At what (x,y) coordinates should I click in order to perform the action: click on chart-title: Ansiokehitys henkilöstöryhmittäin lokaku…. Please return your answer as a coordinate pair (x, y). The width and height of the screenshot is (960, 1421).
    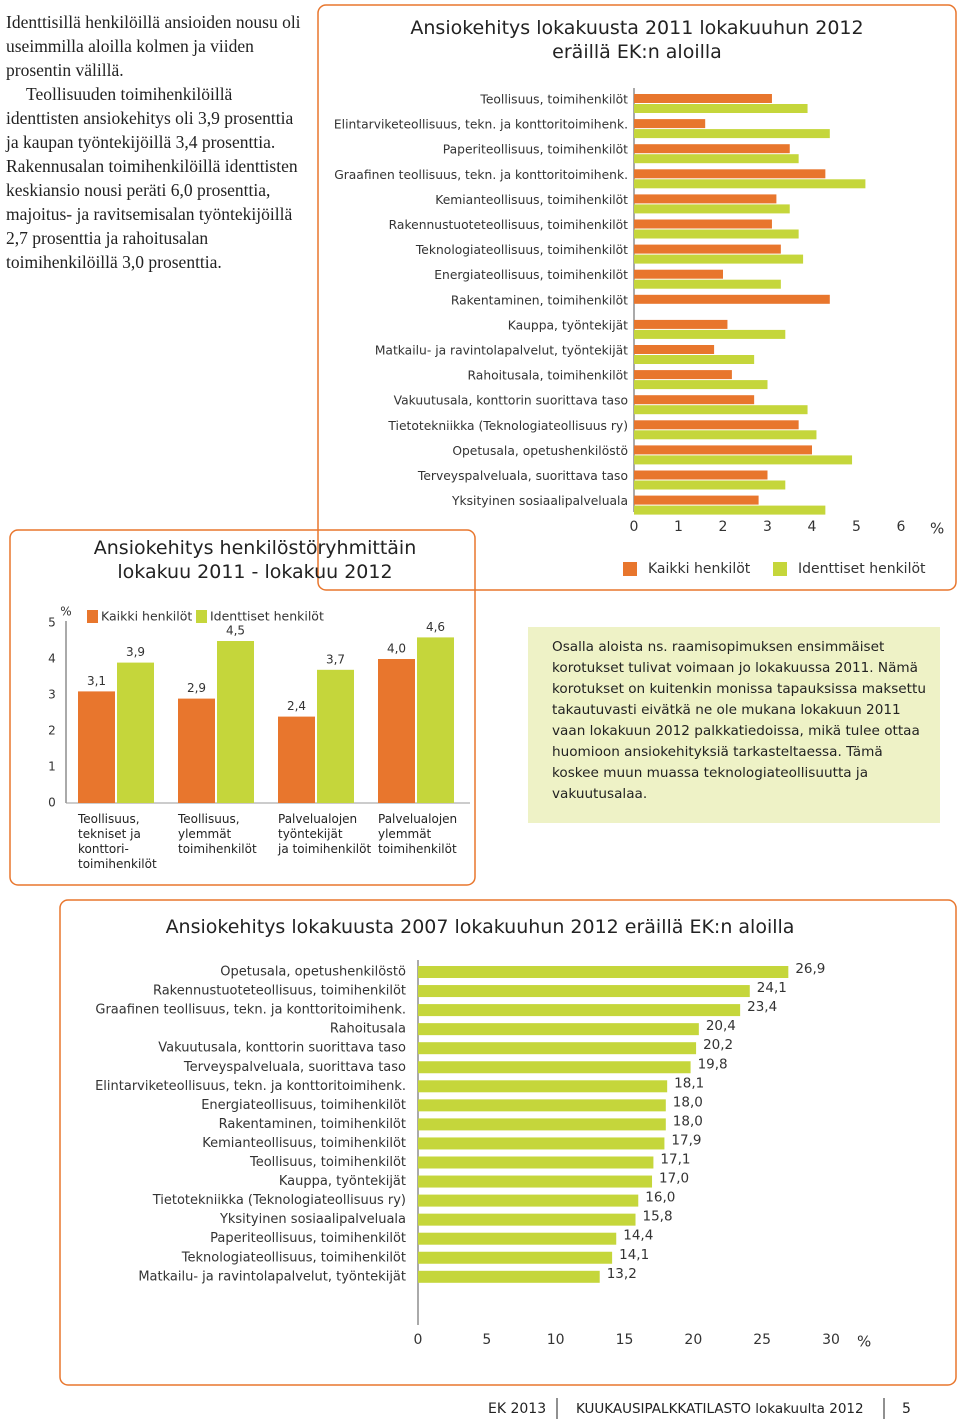
    Looking at the image, I should click on (255, 560).